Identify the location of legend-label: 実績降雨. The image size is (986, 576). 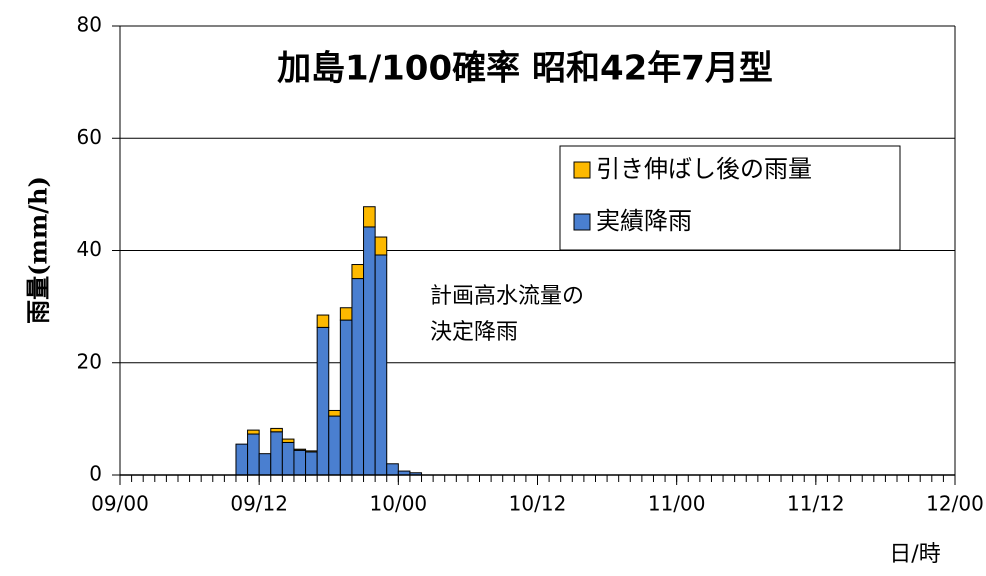
(644, 221).